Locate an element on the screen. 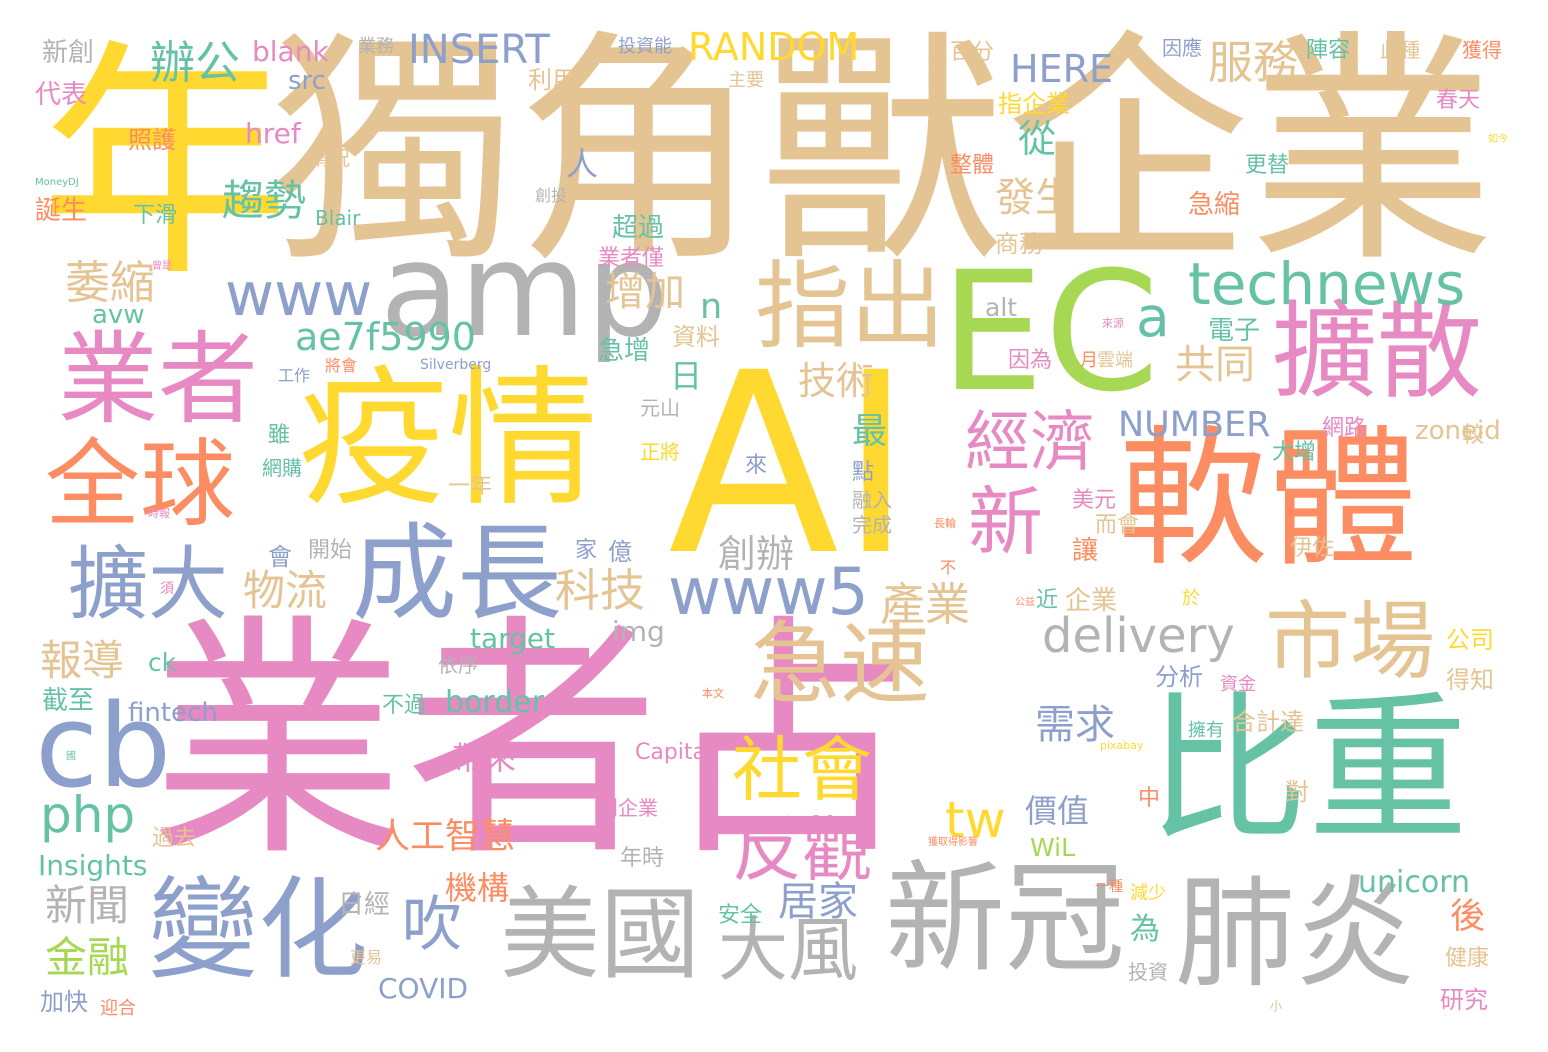  word: 經濟 is located at coordinates (1030, 442).